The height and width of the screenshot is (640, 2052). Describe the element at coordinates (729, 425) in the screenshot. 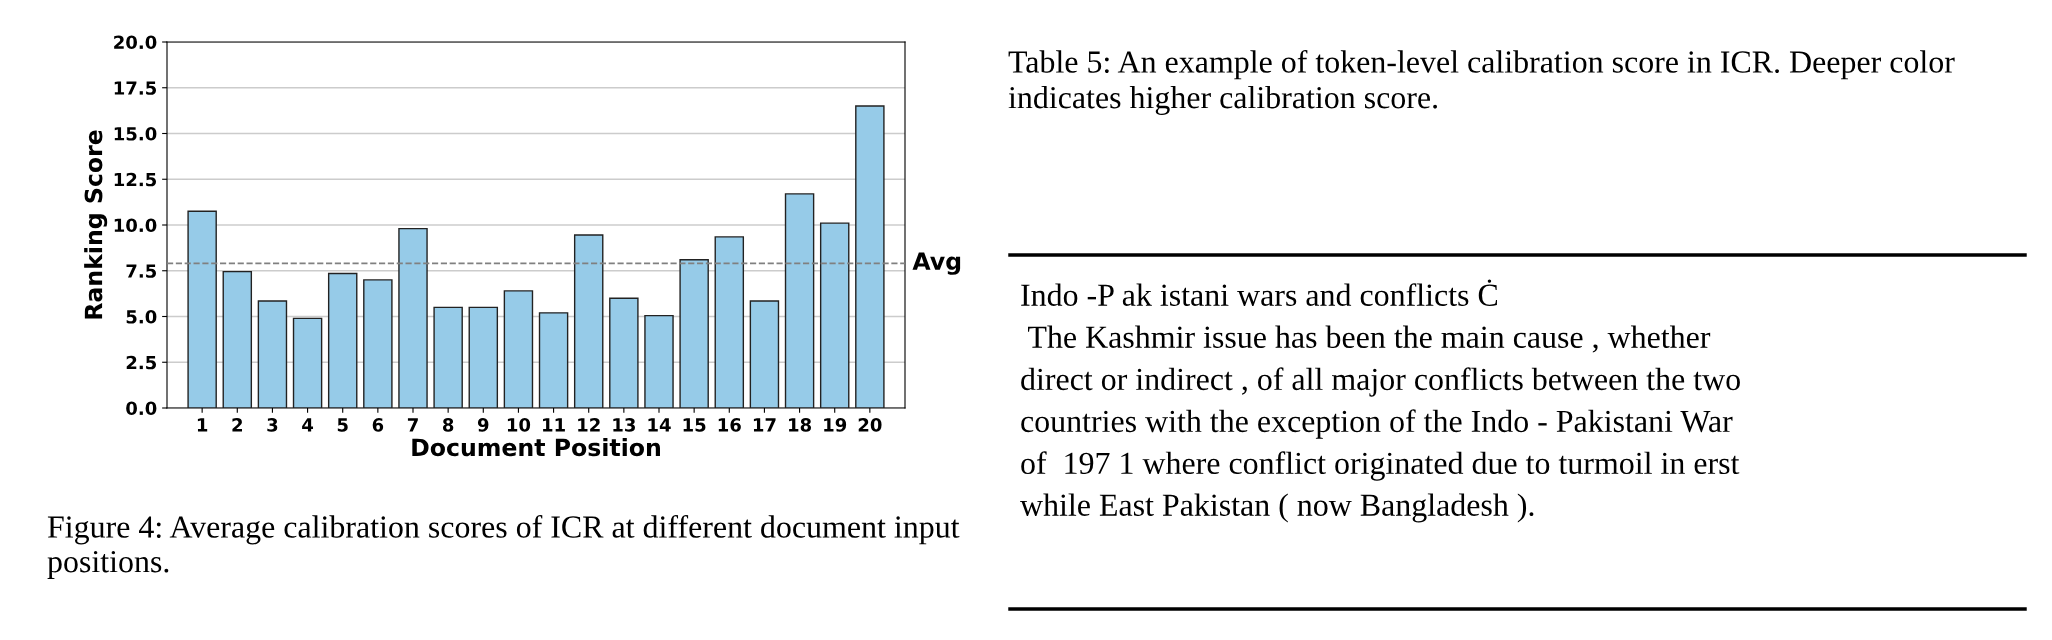

I see `x-tick-label: 16` at that location.